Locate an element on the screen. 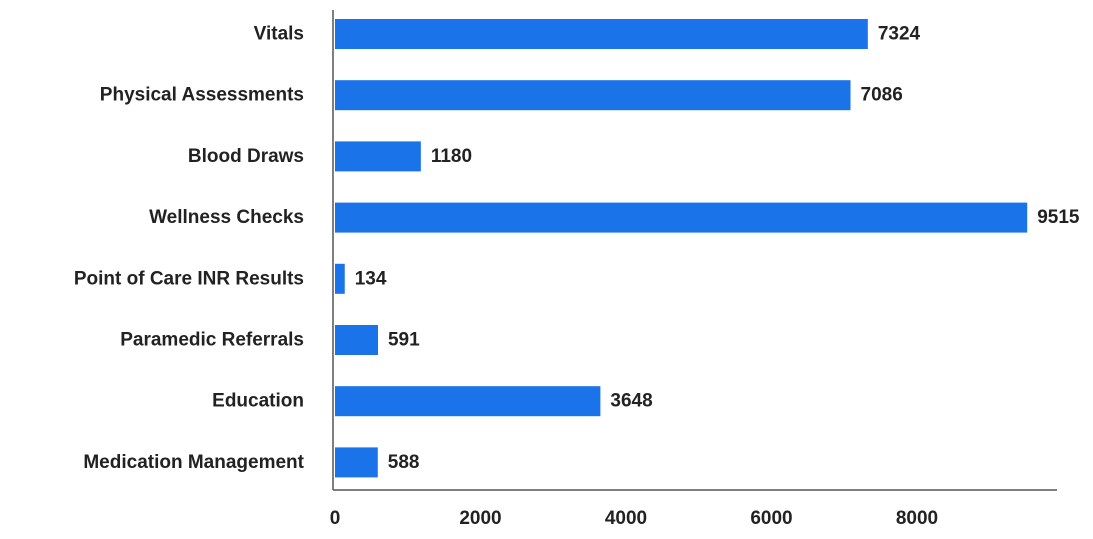  category-label-physical-assessments: Physical Assessments is located at coordinates (202, 95).